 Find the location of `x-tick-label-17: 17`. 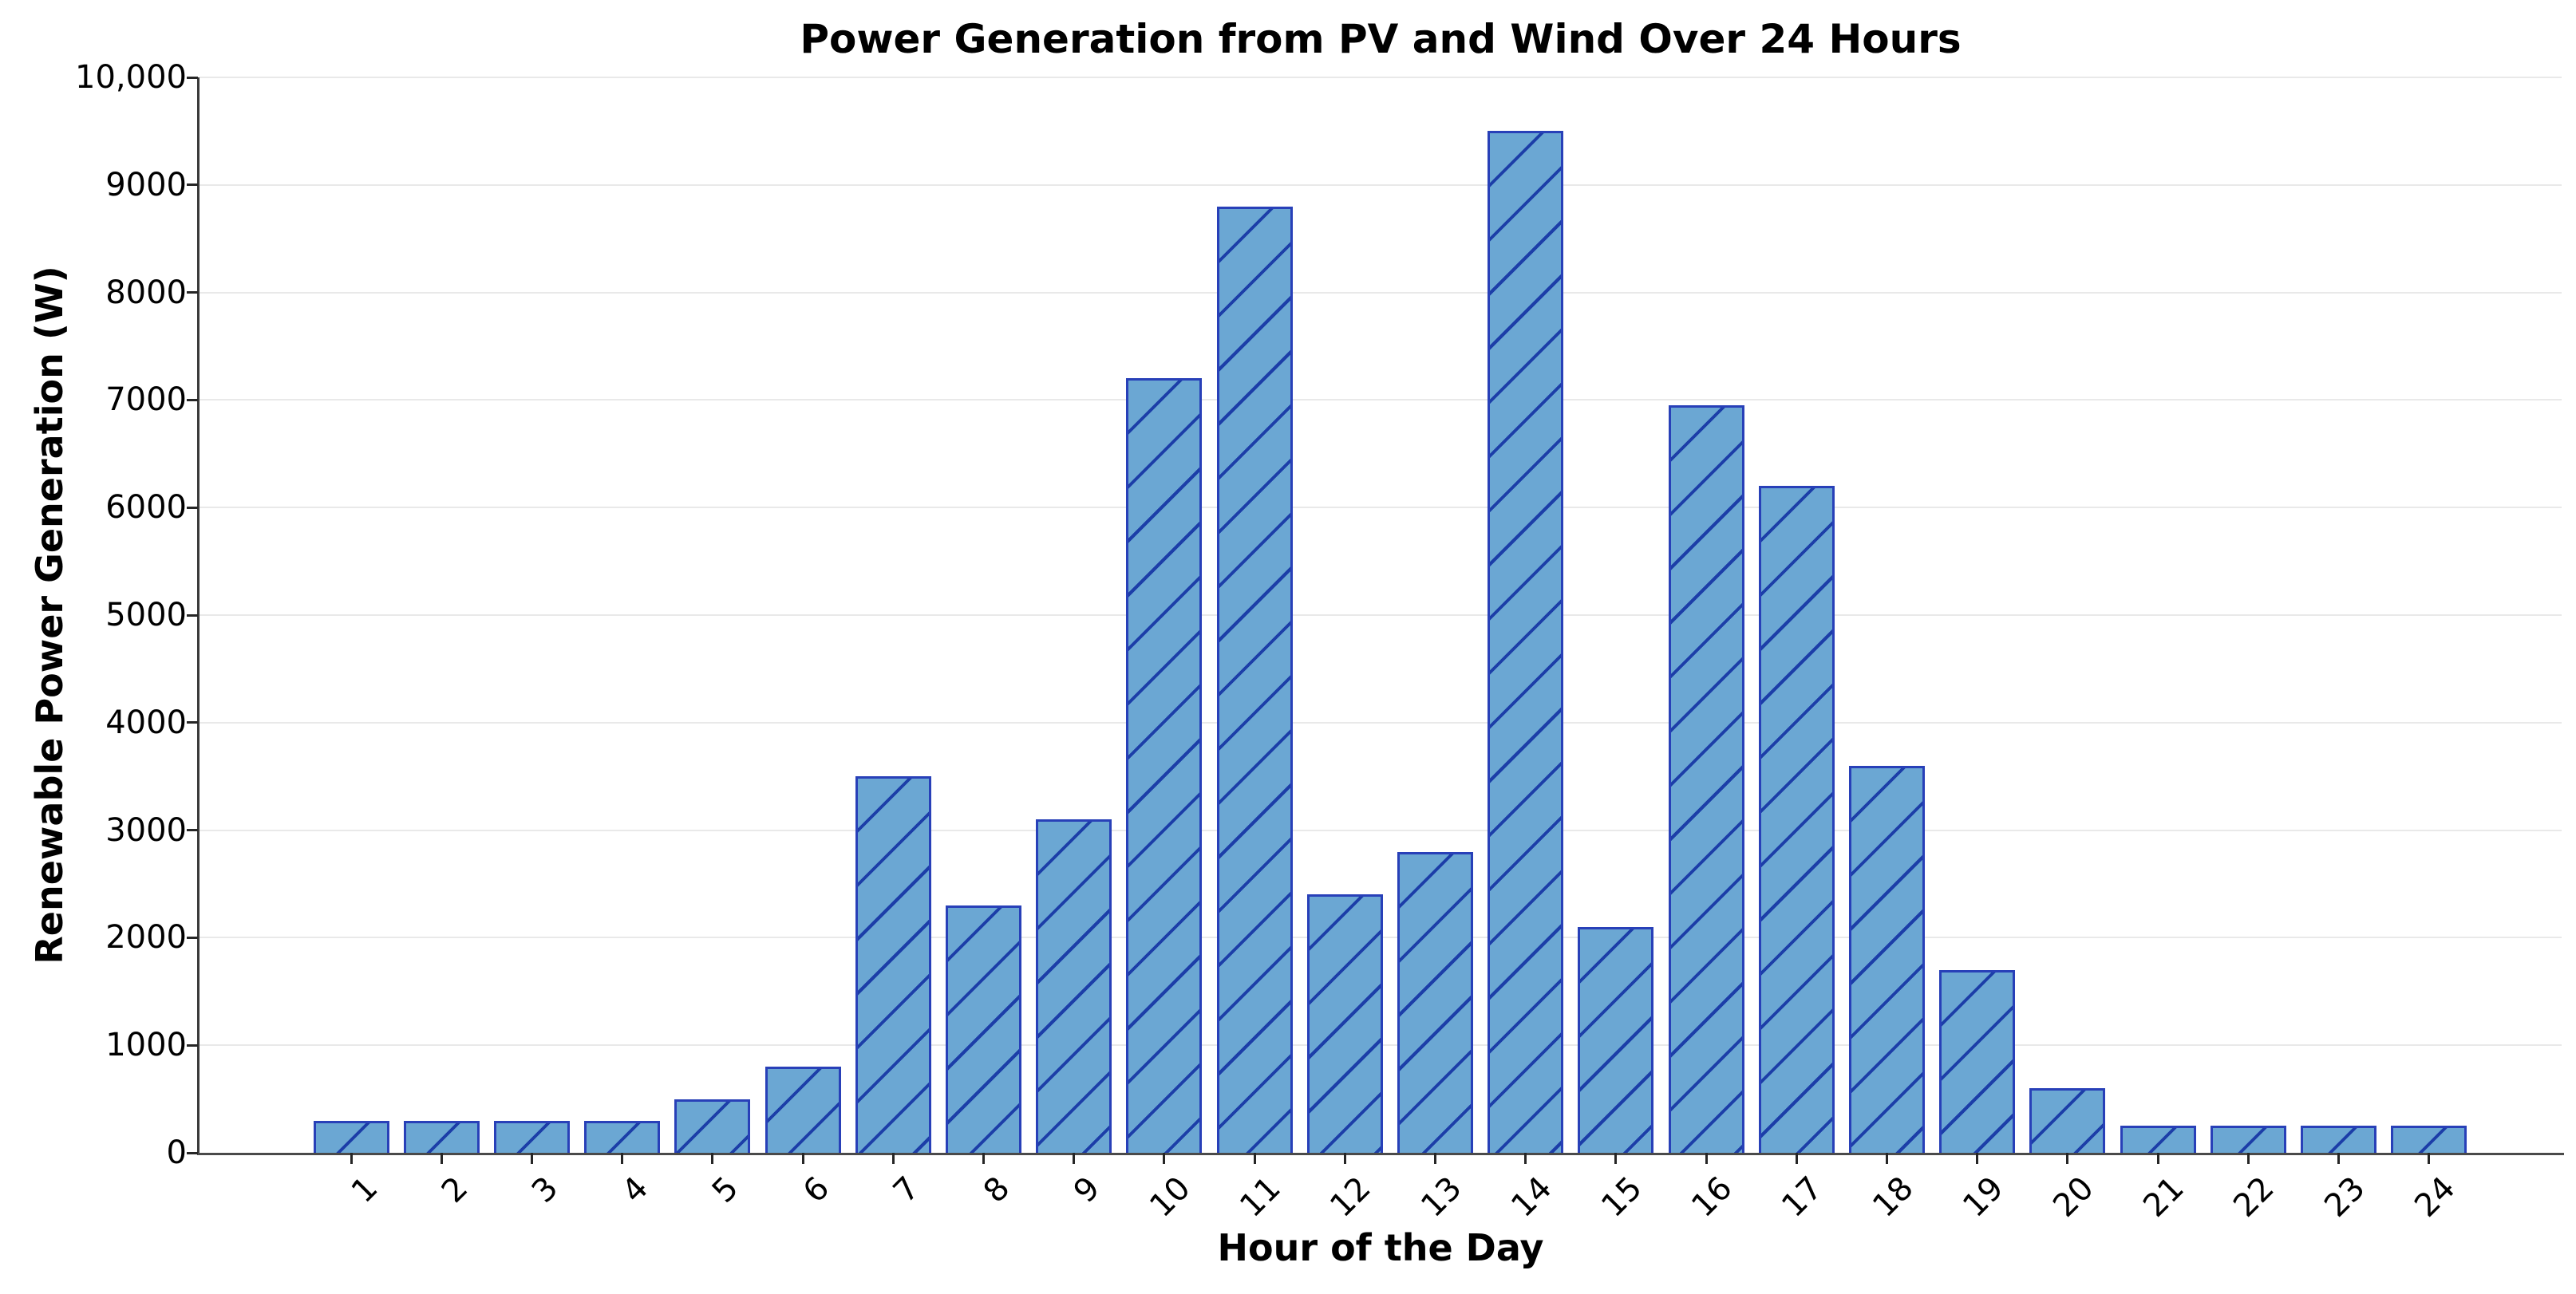

x-tick-label-17: 17 is located at coordinates (1803, 1197).